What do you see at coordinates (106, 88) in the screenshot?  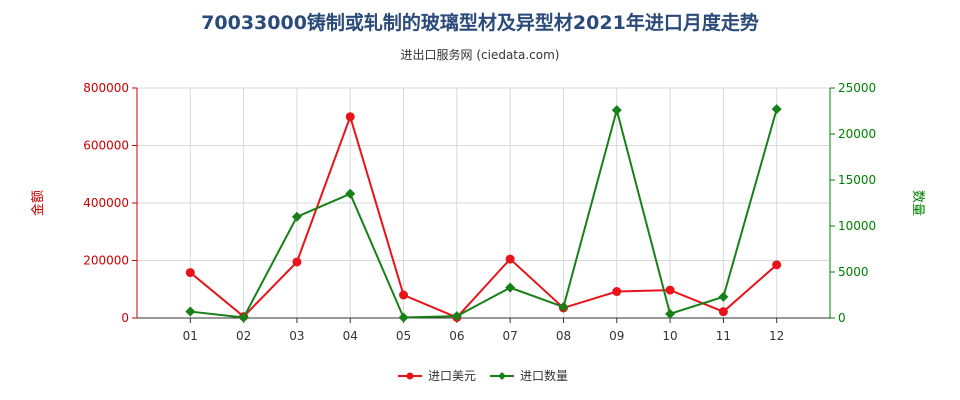 I see `y-tick-label-left: 800000` at bounding box center [106, 88].